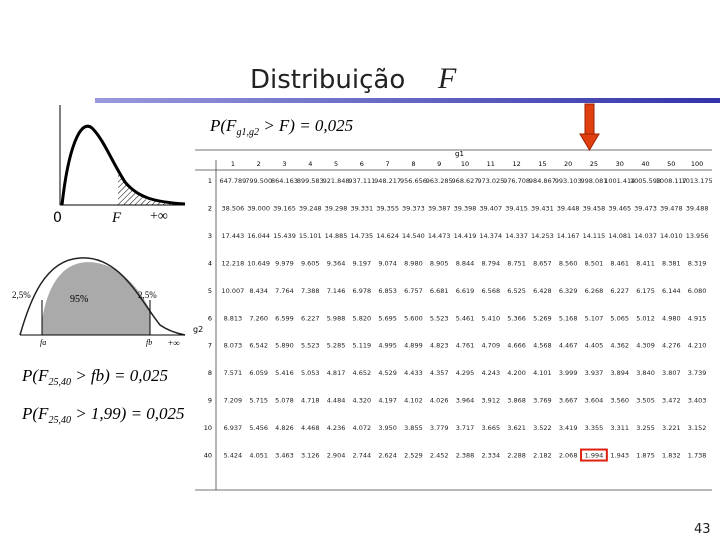  Describe the element at coordinates (568, 164) in the screenshot. I see `col-label: 20` at that location.